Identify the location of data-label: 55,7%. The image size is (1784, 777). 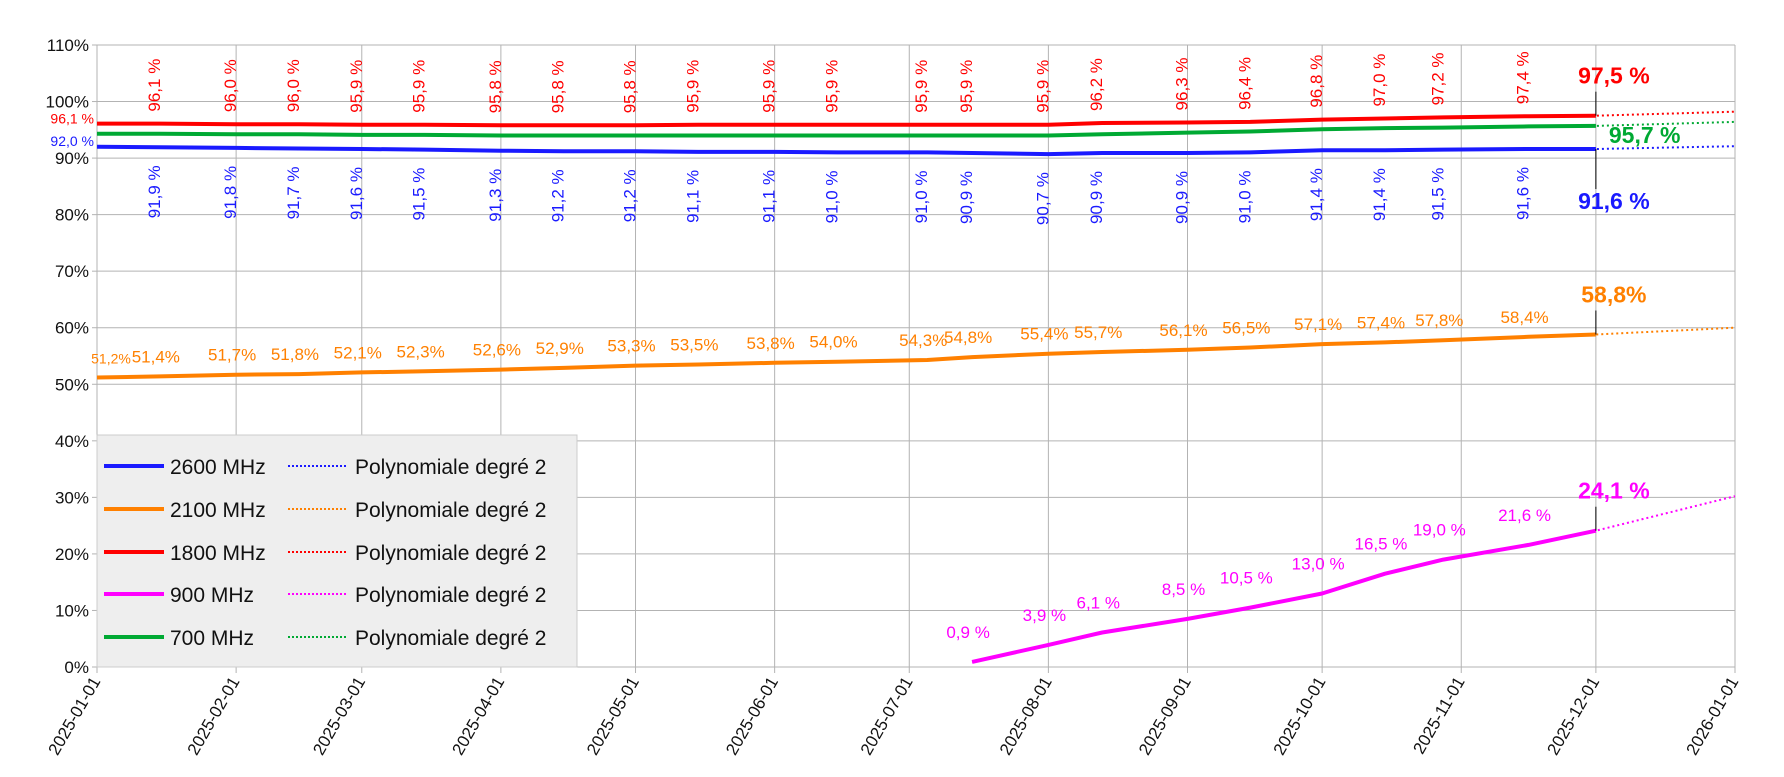
(1098, 332).